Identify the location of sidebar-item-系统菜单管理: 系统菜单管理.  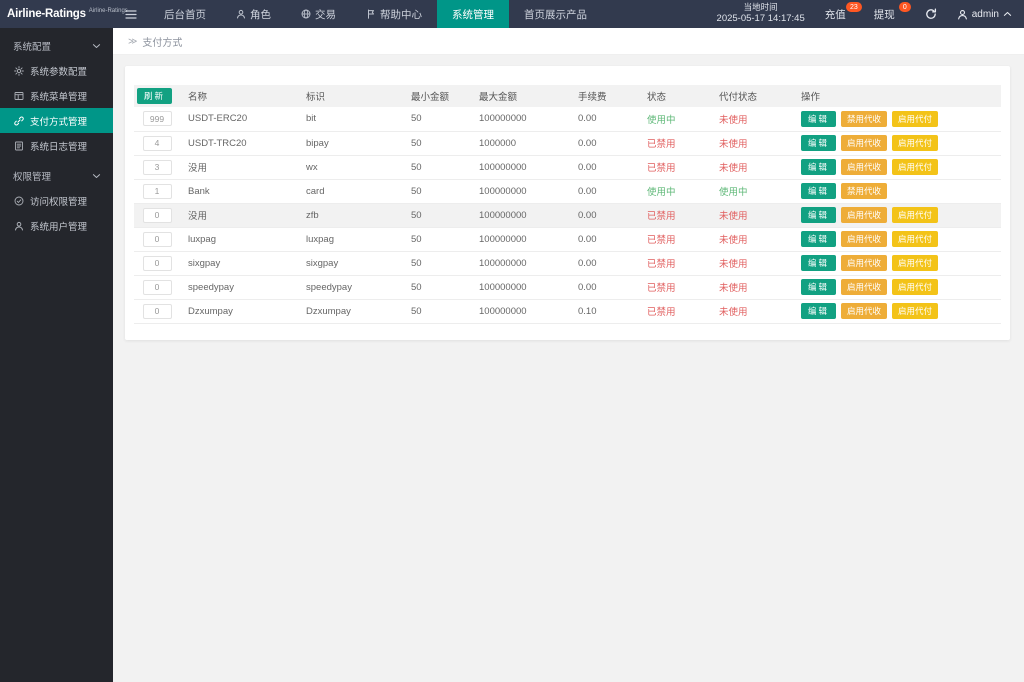
(56, 95).